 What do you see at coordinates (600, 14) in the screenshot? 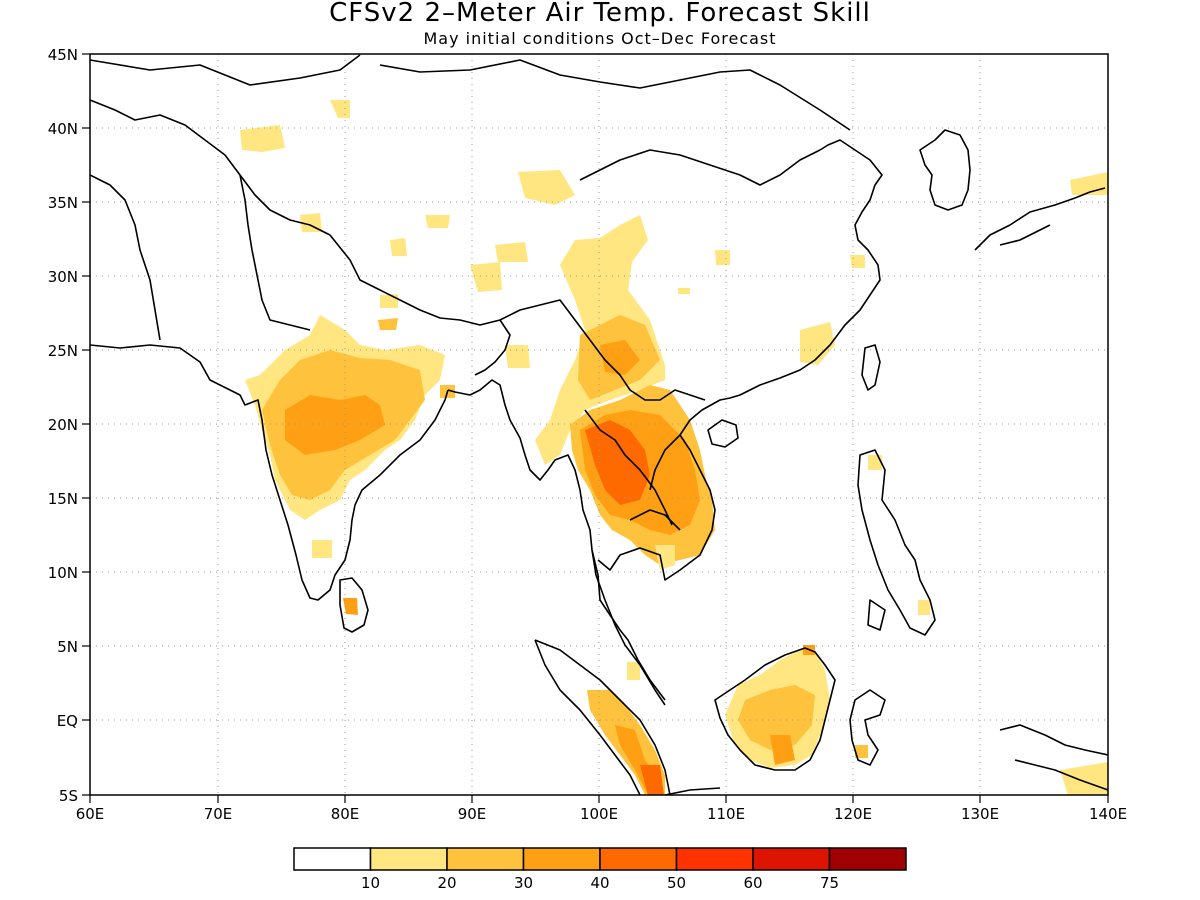
I see `map-title: CFSv2 2–Meter Air Temp. Forecast Skill` at bounding box center [600, 14].